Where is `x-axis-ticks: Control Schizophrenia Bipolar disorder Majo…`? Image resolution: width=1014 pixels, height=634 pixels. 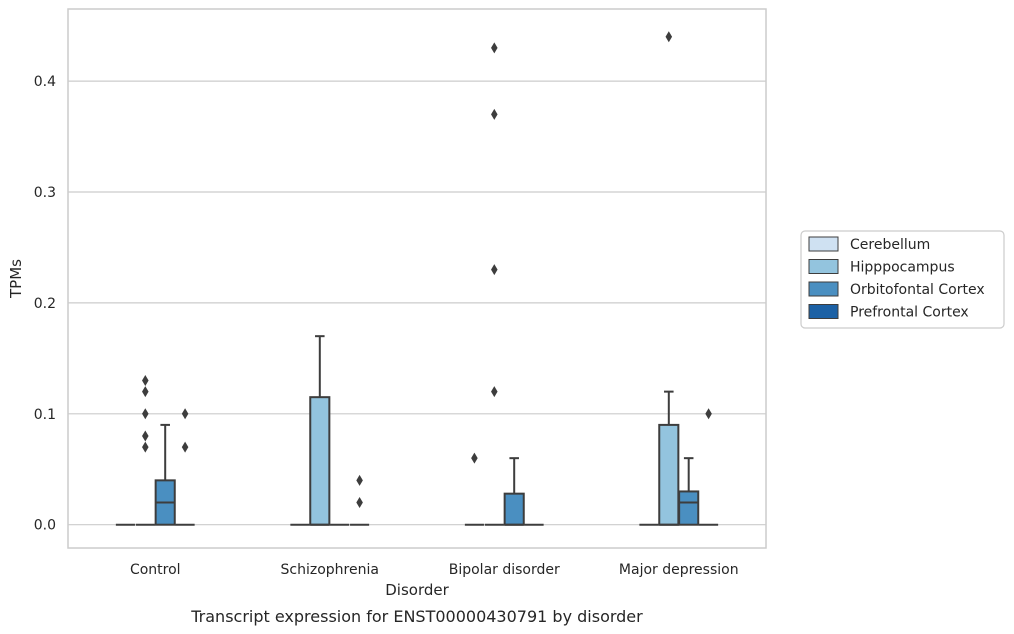
x-axis-ticks: Control Schizophrenia Bipolar disorder Majo… is located at coordinates (434, 570).